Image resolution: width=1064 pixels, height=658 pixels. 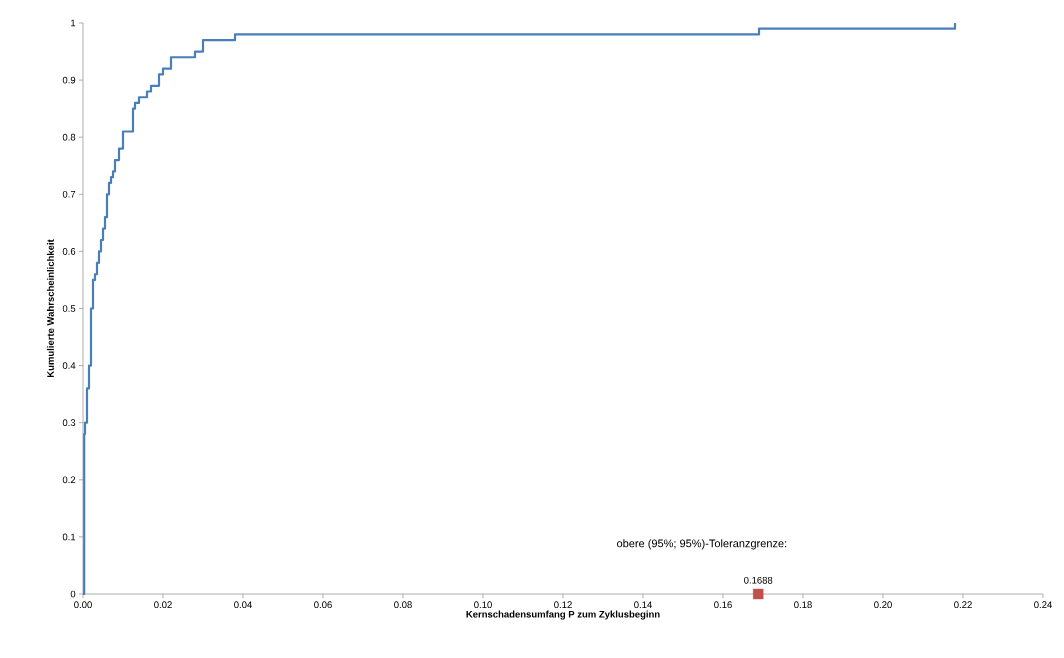 What do you see at coordinates (69, 480) in the screenshot?
I see `y-tick-label: 0.2` at bounding box center [69, 480].